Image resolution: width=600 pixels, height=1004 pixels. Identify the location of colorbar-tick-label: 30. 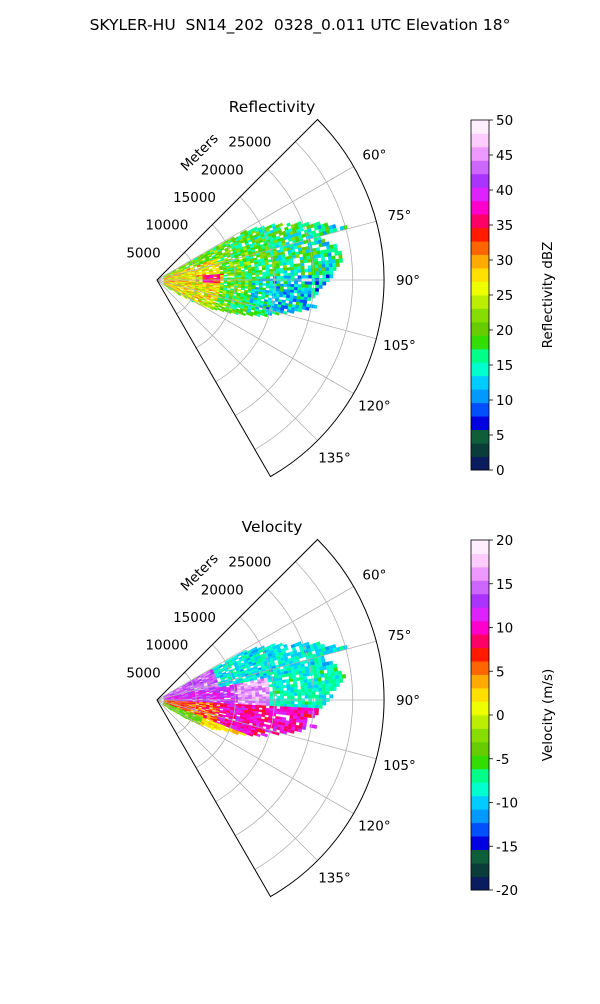
(504, 261).